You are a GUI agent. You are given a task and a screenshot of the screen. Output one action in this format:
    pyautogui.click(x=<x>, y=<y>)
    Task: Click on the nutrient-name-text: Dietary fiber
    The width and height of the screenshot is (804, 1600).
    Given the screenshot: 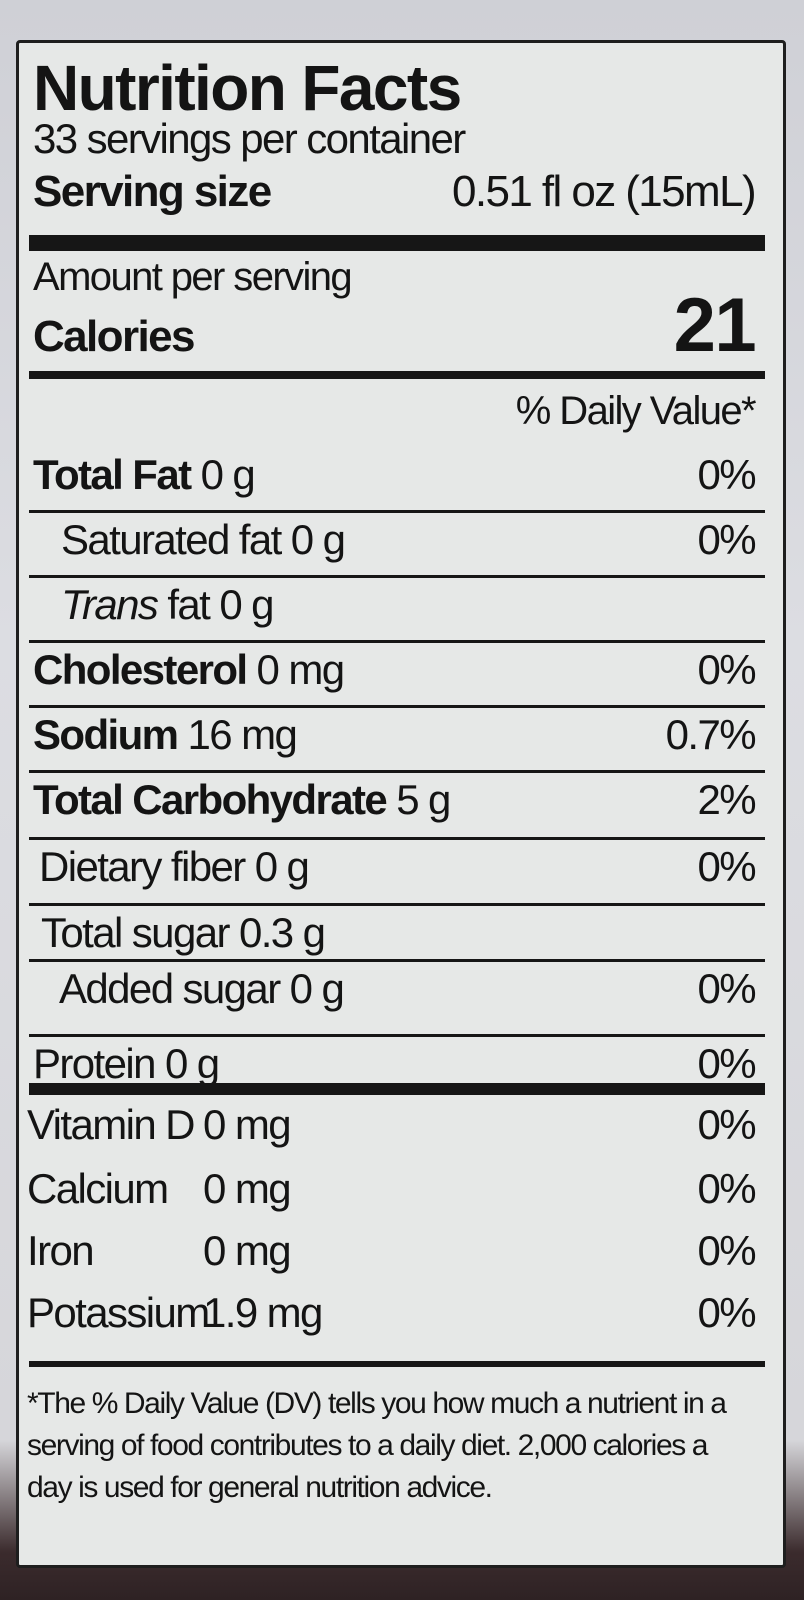 What is the action you would take?
    pyautogui.click(x=142, y=866)
    